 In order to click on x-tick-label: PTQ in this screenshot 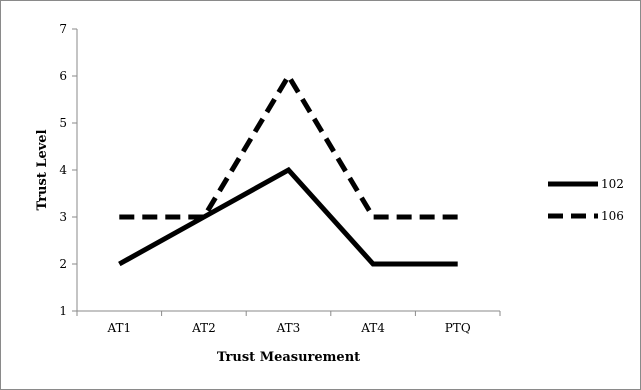, I will do `click(458, 328)`.